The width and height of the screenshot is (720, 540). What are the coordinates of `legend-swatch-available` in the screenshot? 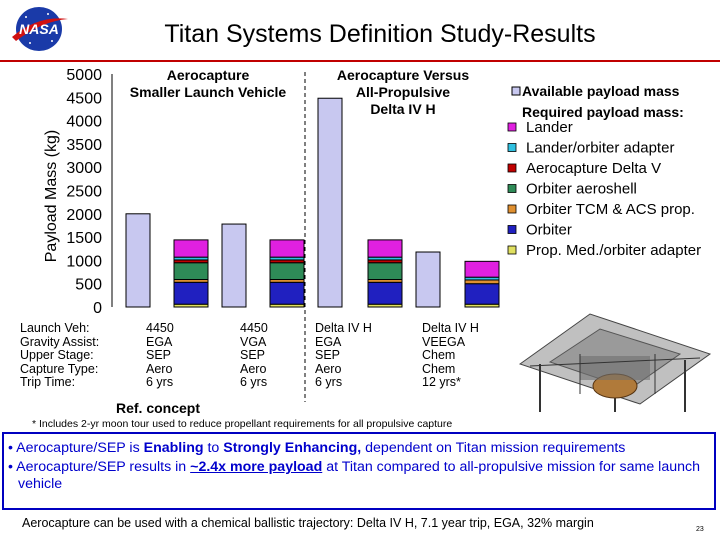 It's located at (516, 91).